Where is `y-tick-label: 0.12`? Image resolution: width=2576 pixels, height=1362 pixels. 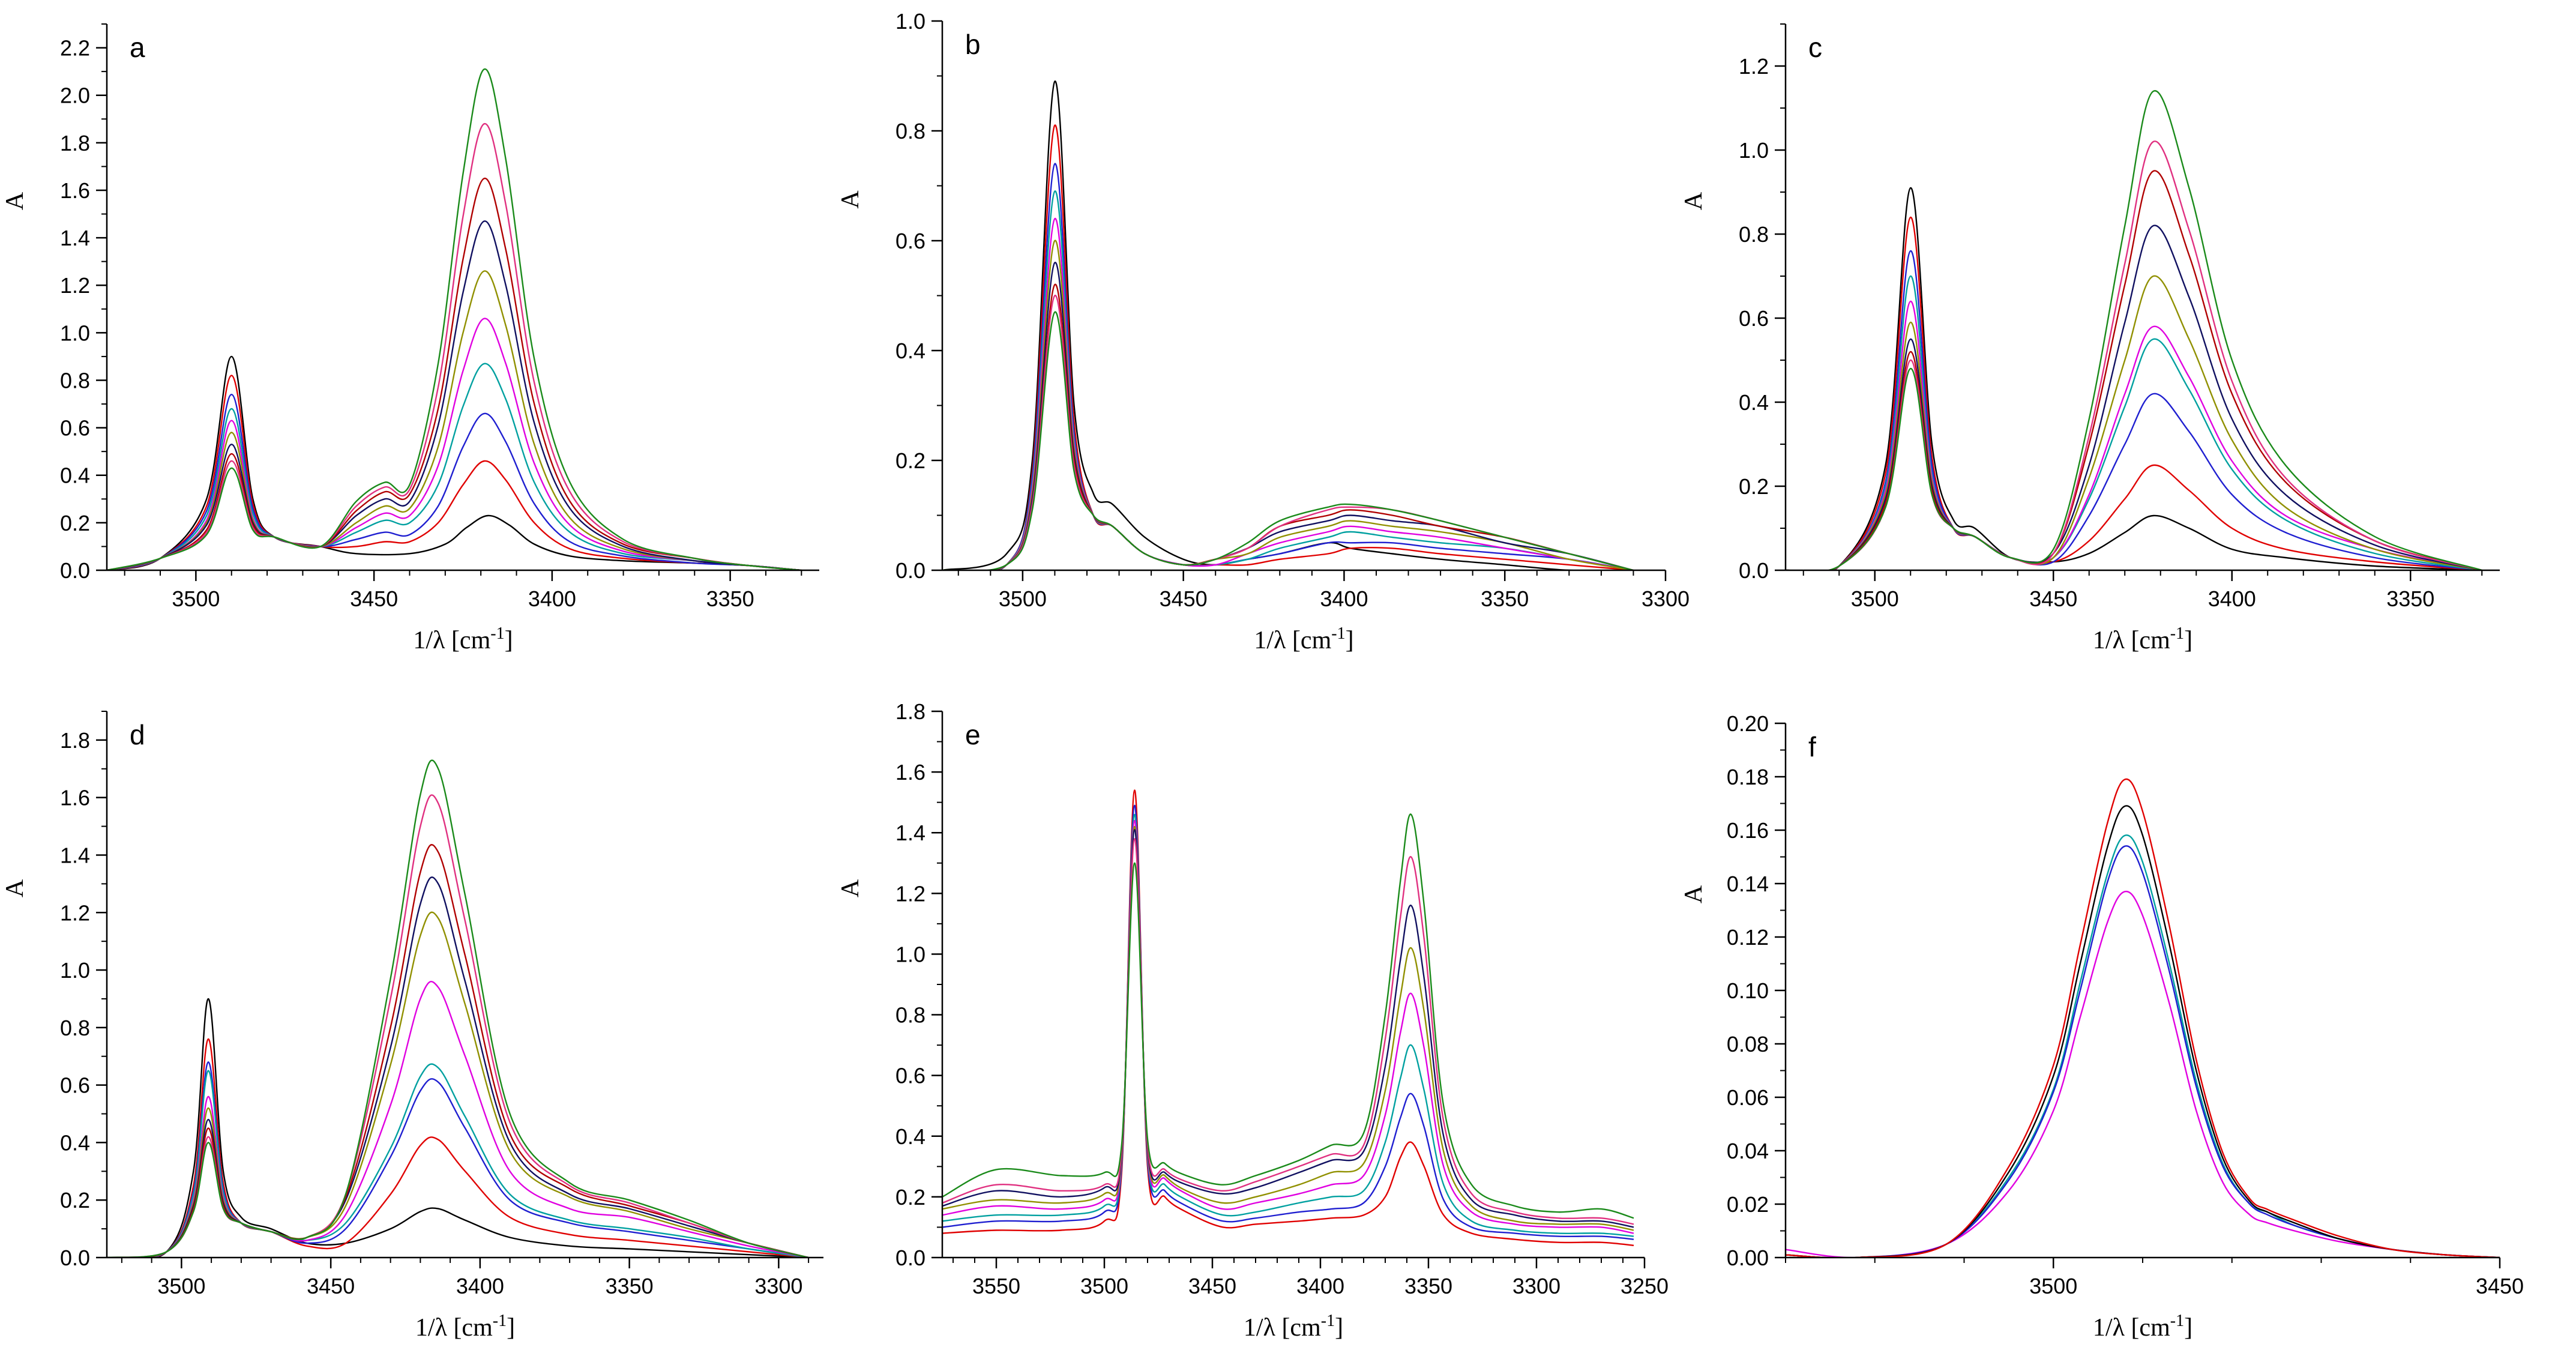
y-tick-label: 0.12 is located at coordinates (1748, 937).